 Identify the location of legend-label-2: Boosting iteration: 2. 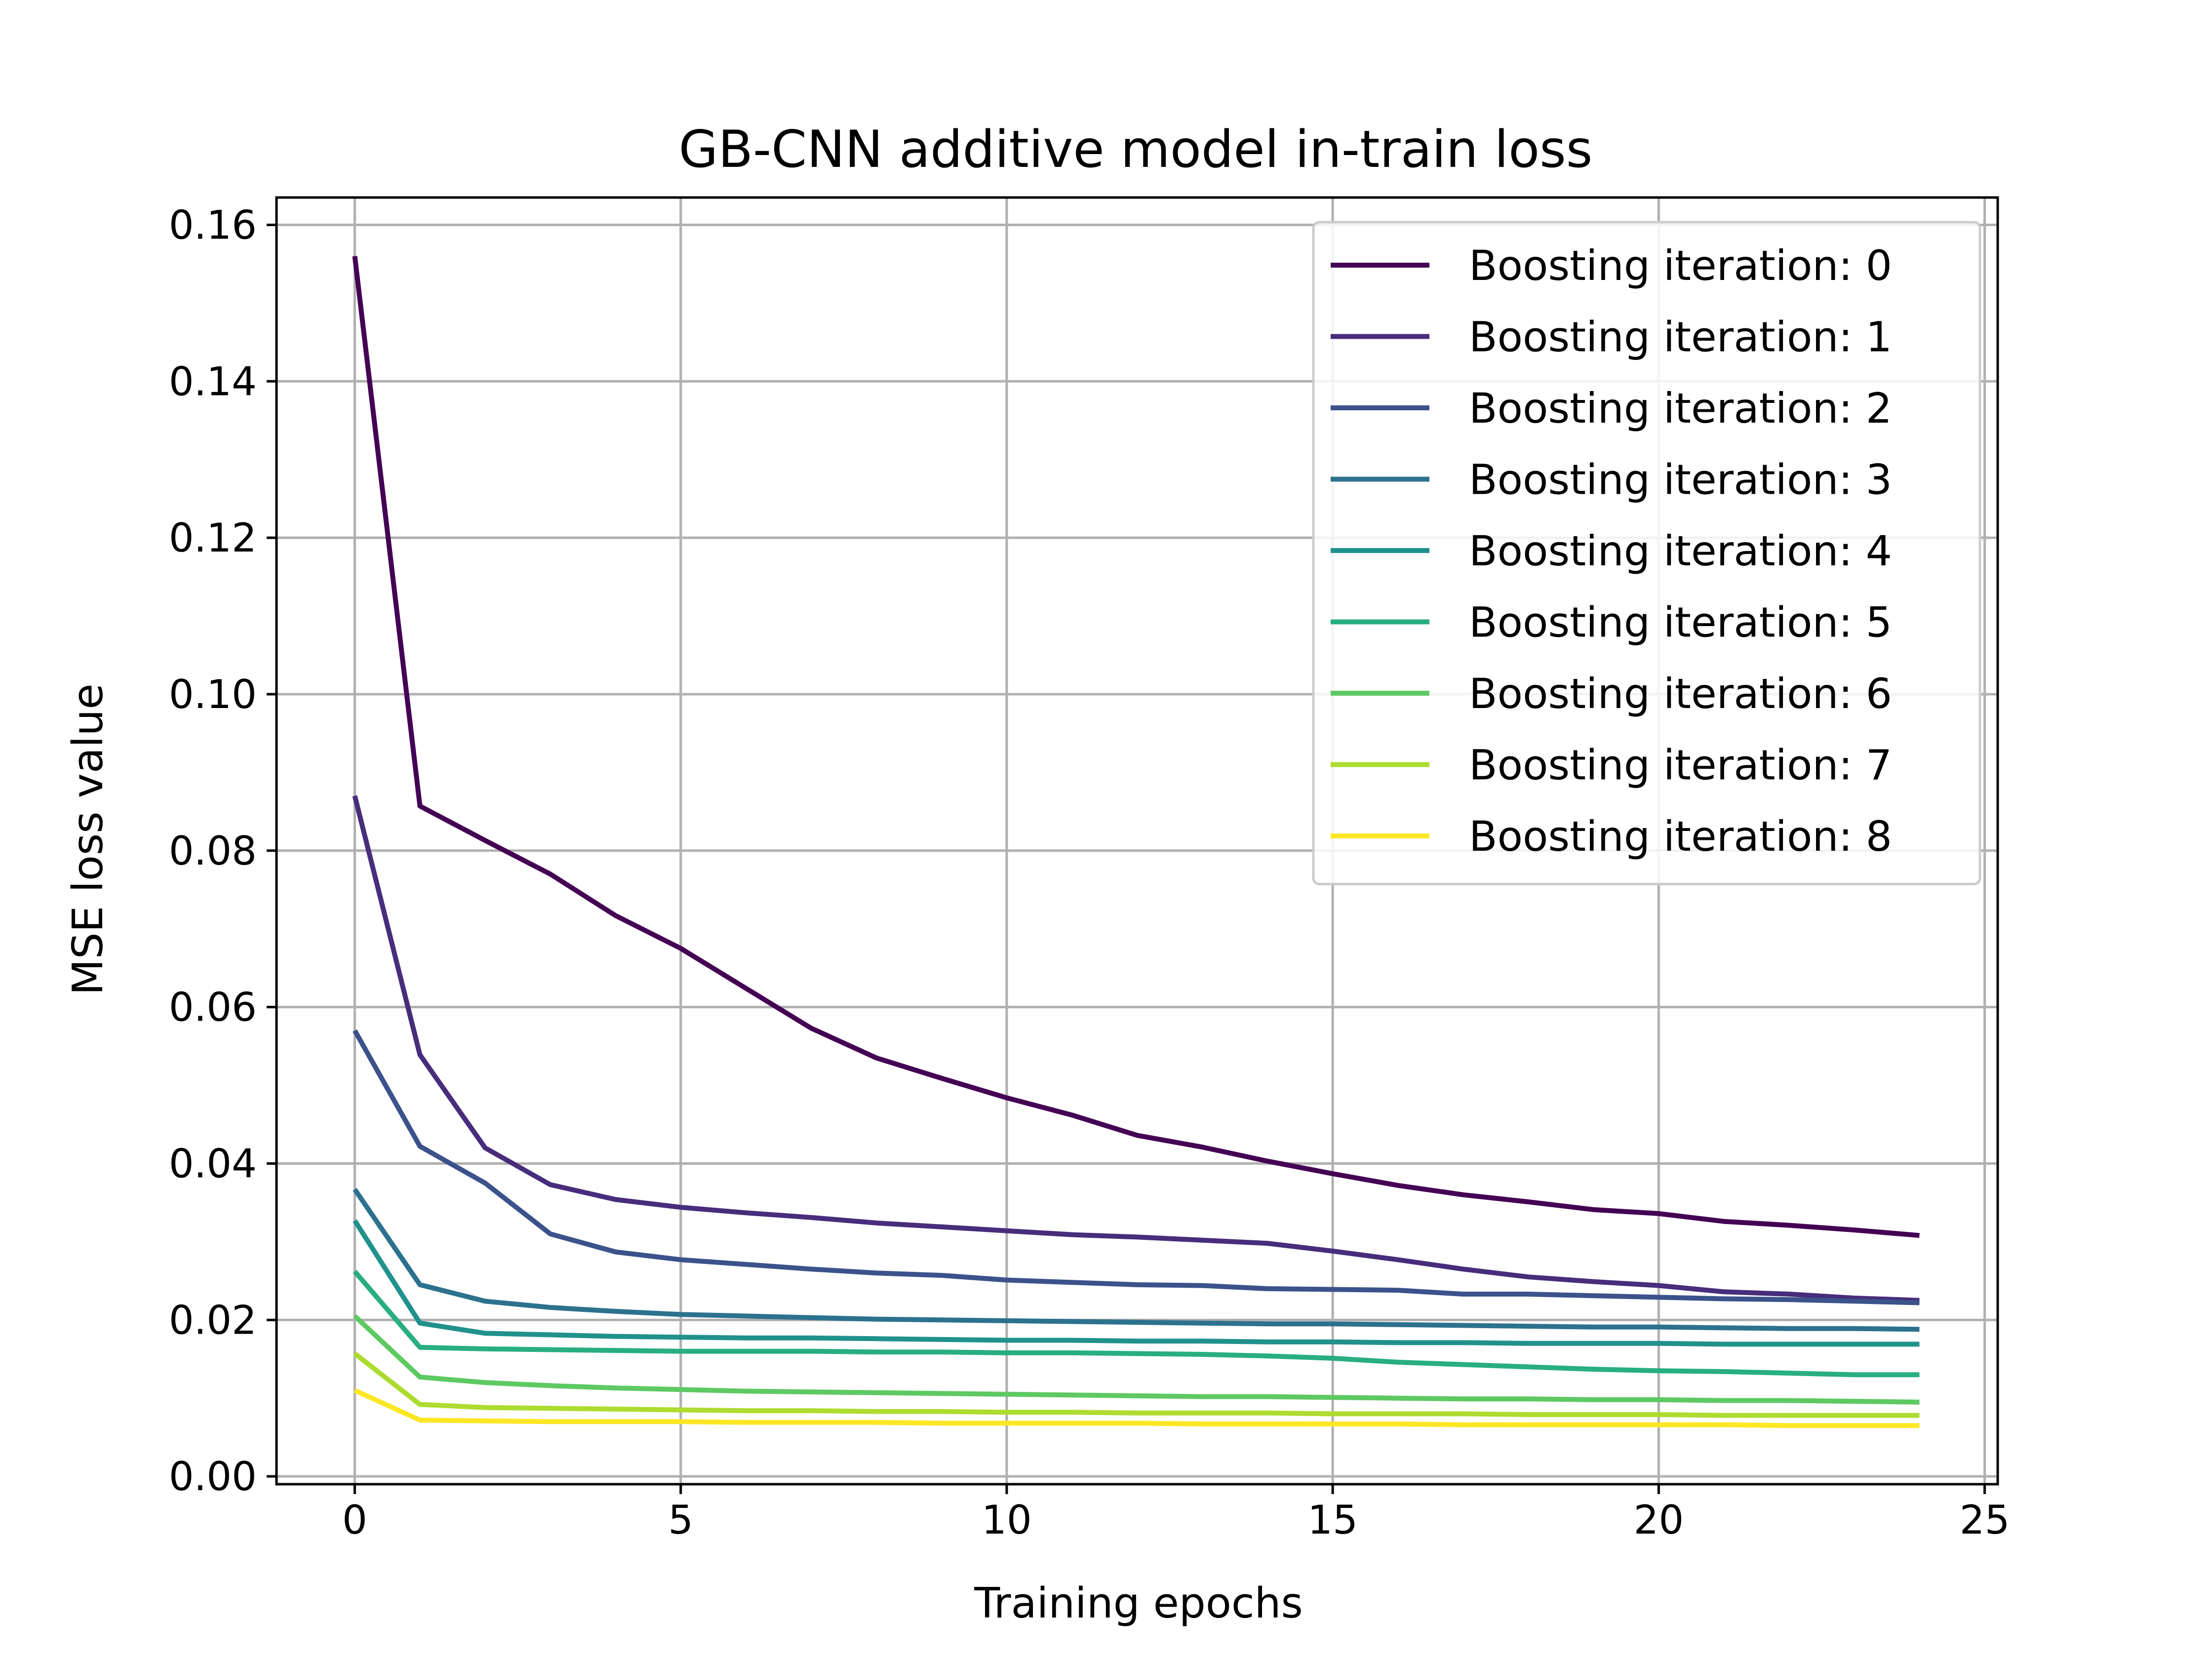
(1681, 409).